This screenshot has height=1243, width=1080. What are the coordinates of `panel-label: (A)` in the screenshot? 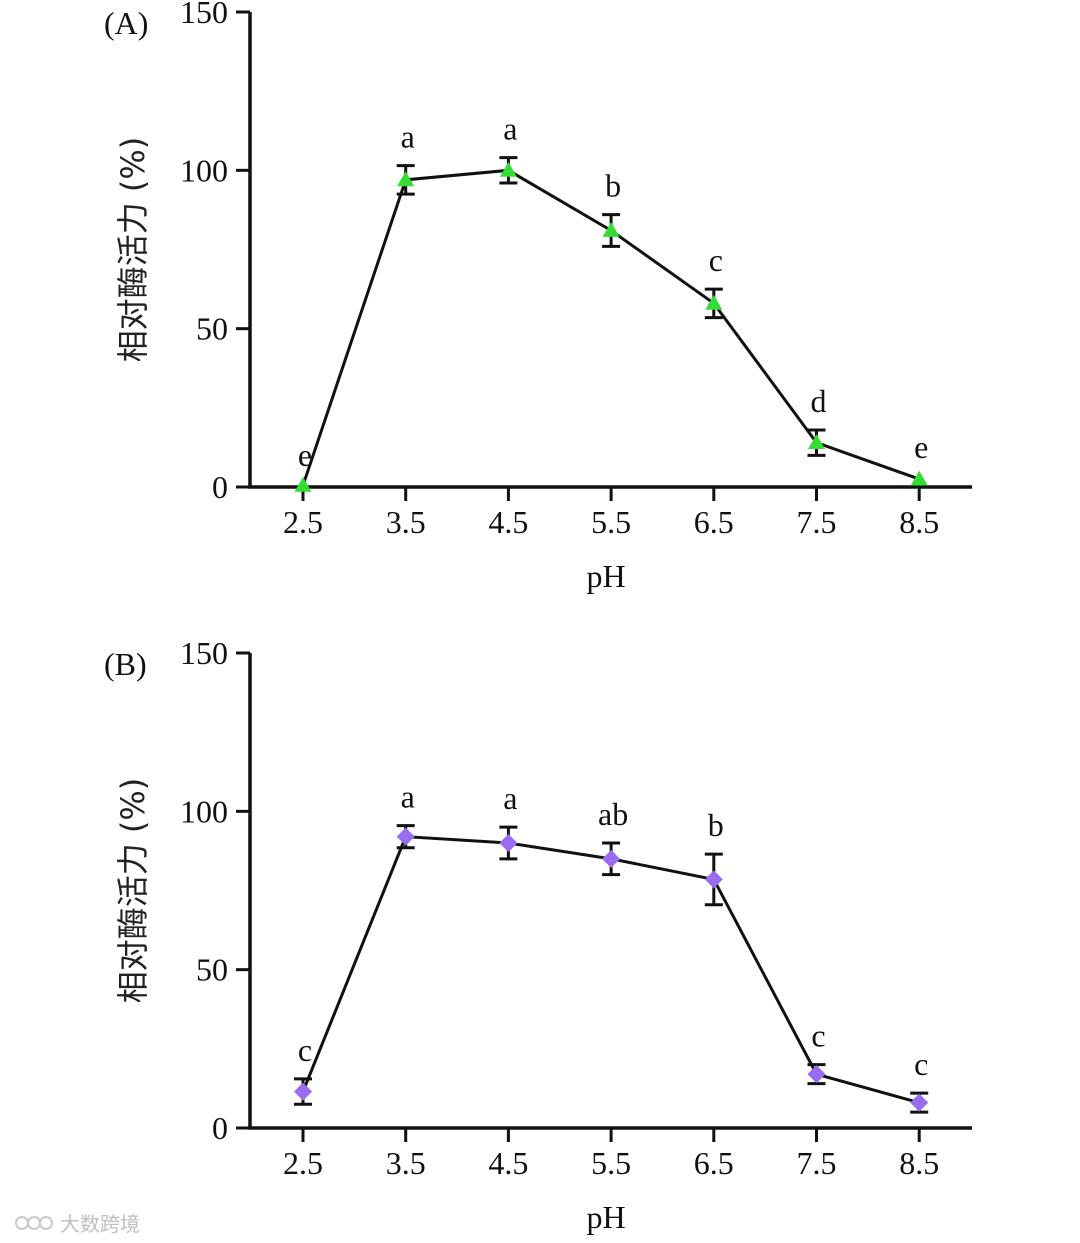 It's located at (126, 23).